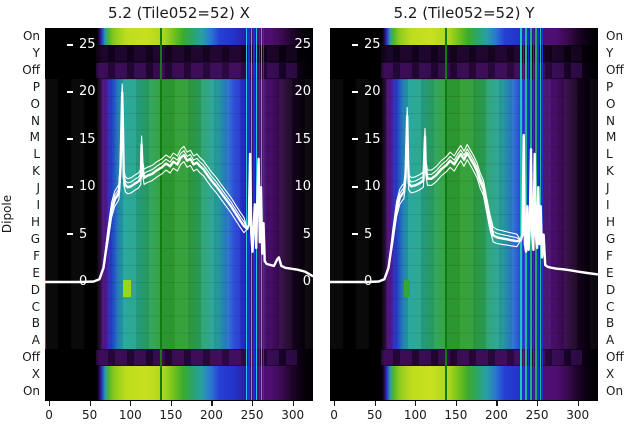 The width and height of the screenshot is (640, 440). Describe the element at coordinates (81, 140) in the screenshot. I see `inner-axis-tick: 15` at that location.